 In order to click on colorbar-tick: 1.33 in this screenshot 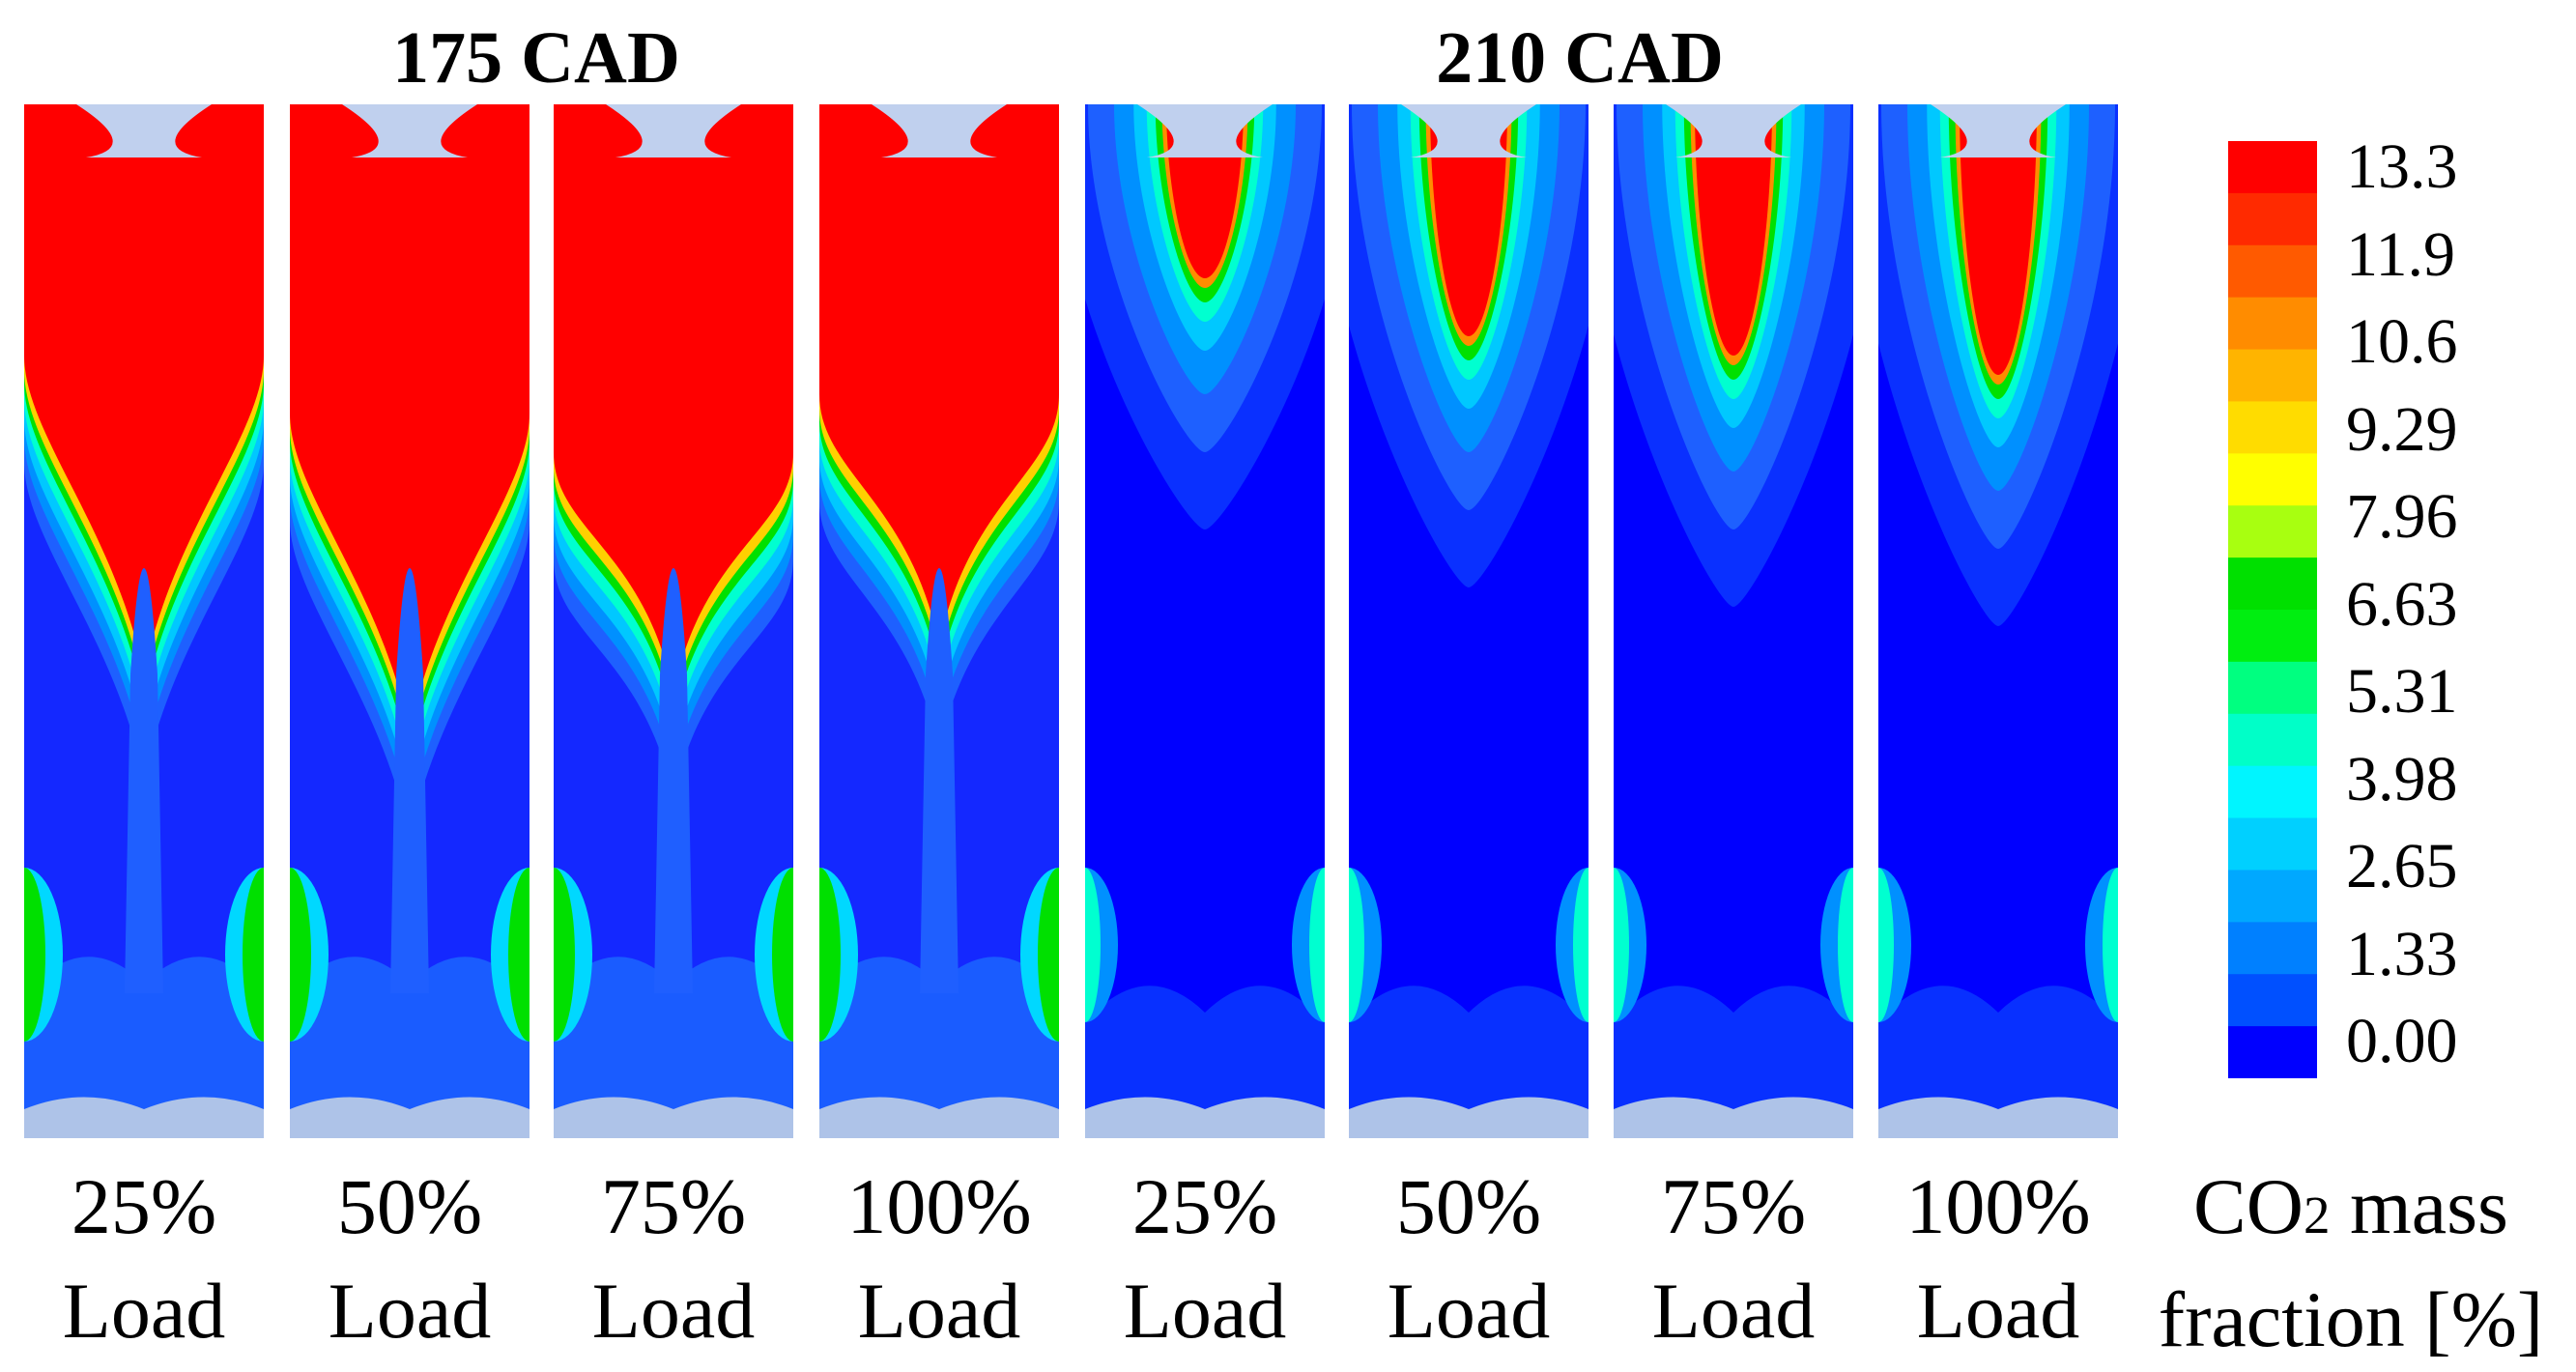, I will do `click(2402, 954)`.